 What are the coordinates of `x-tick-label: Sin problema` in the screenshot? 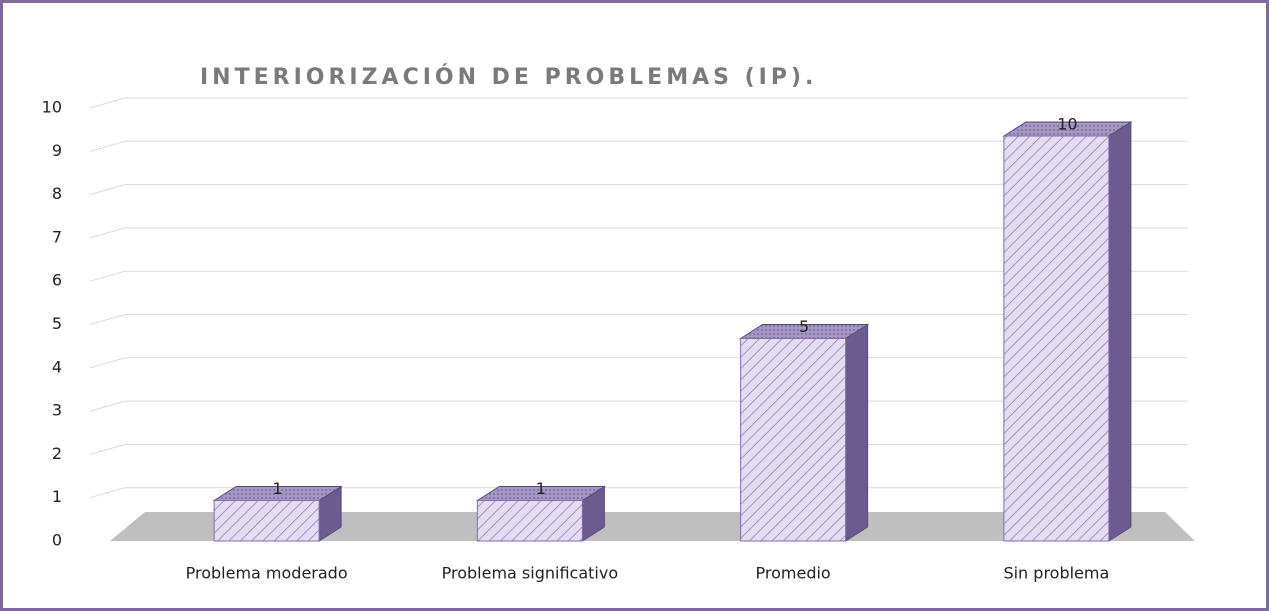 It's located at (1056, 573).